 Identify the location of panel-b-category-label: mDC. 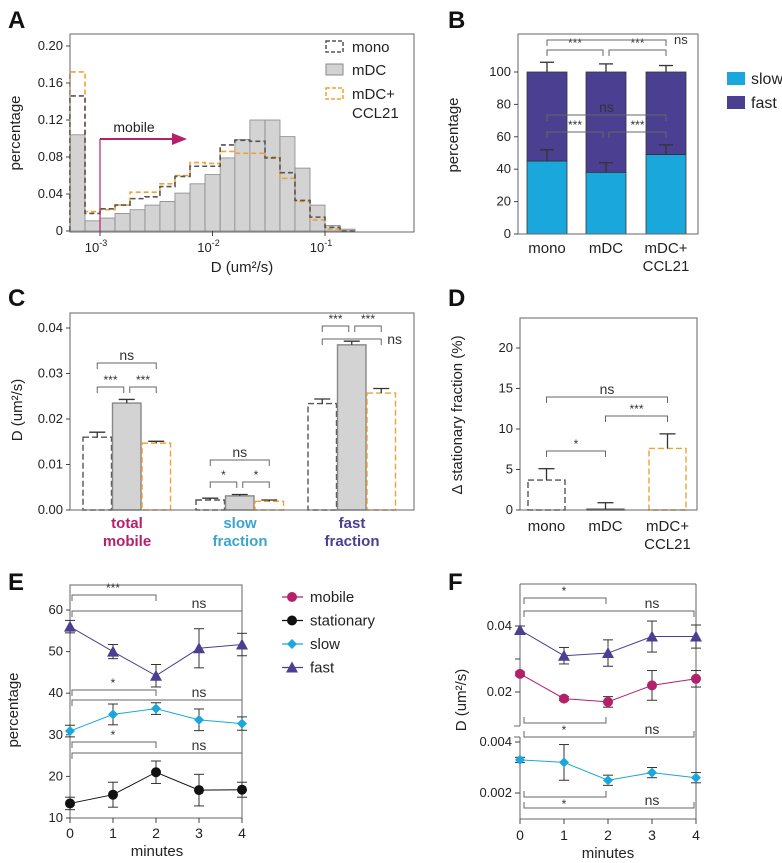
(606, 248).